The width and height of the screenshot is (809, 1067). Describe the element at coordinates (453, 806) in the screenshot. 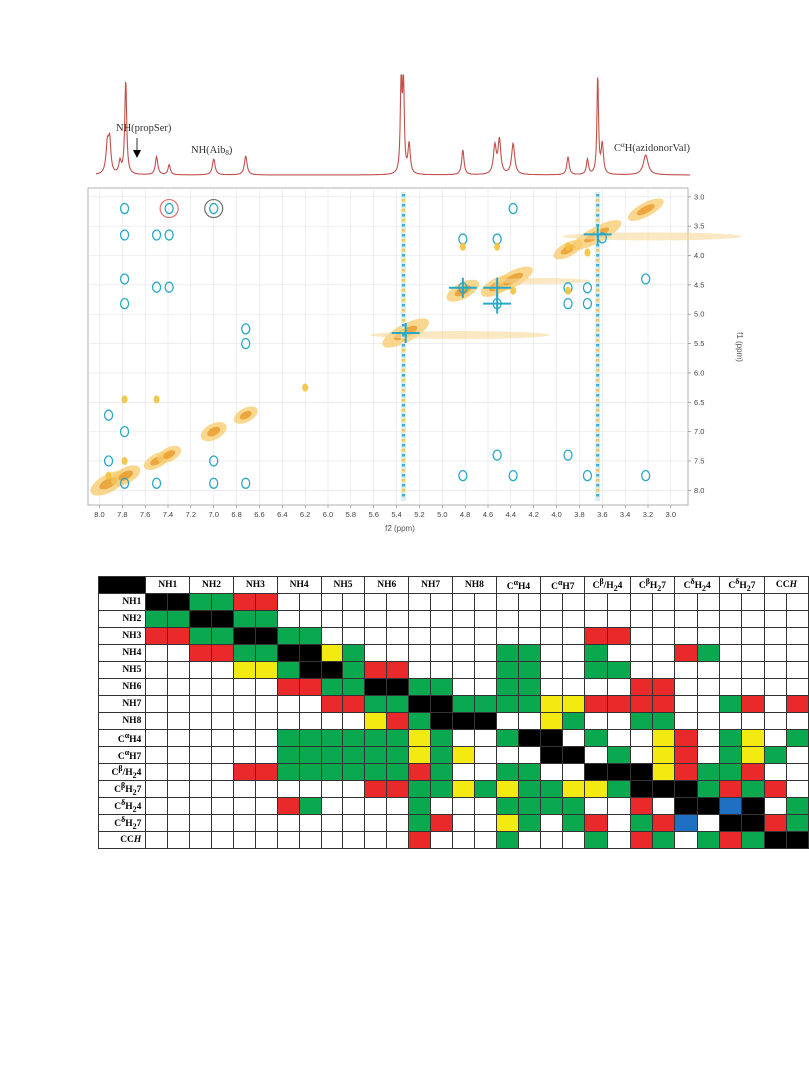

I see `table-row: CδH24` at that location.